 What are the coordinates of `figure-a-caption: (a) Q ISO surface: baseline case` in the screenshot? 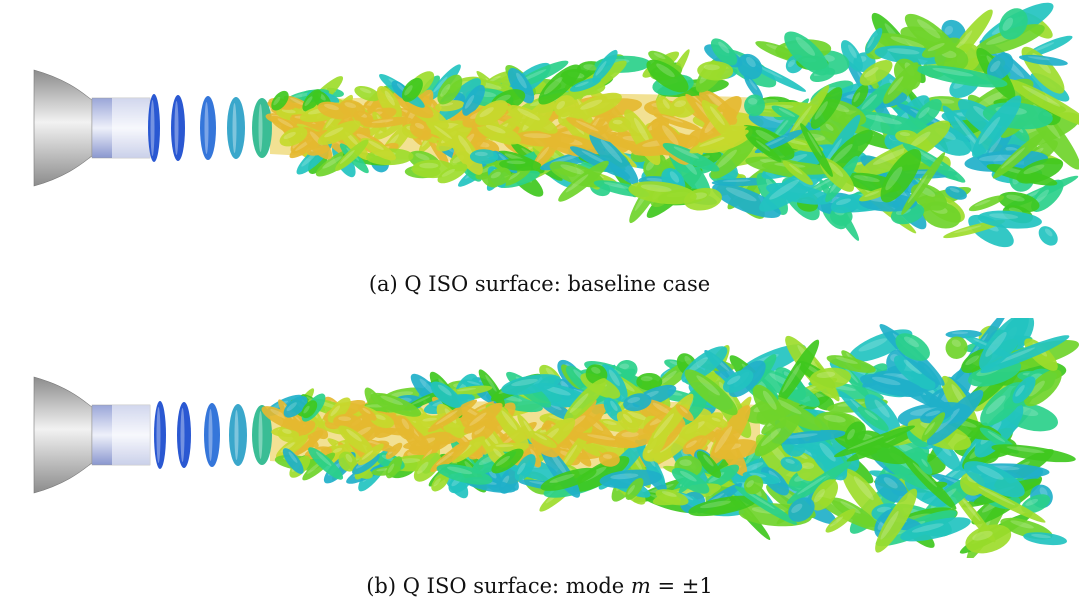 It's located at (539, 284).